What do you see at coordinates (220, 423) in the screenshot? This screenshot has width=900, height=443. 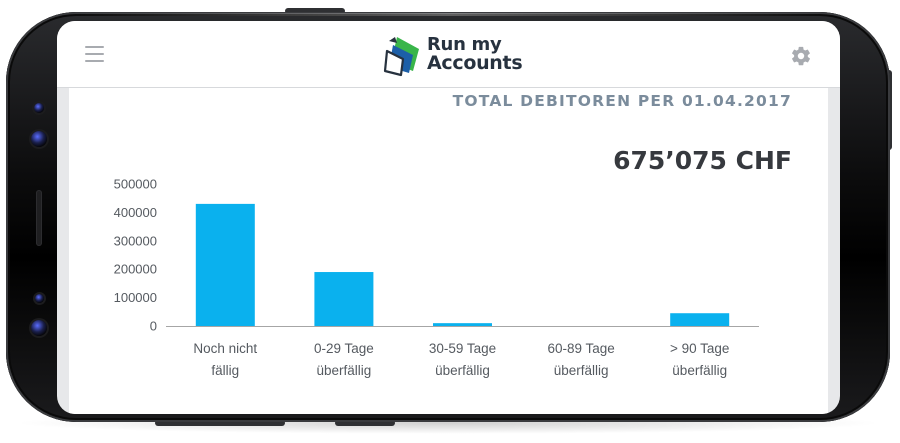 I see `phone-volume-button` at bounding box center [220, 423].